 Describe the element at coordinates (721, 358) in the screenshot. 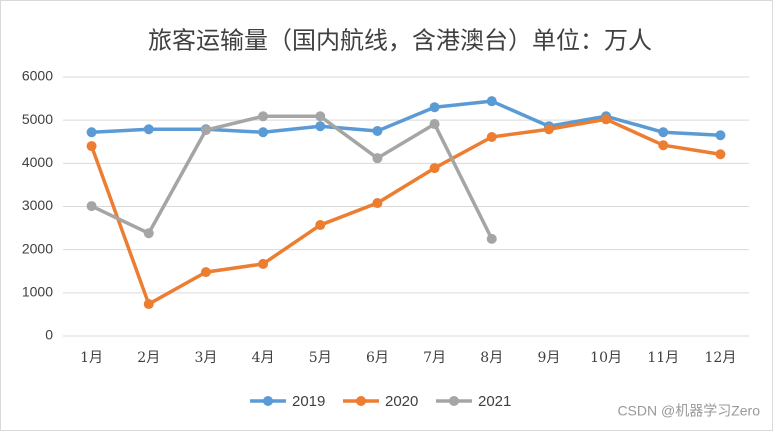

I see `x-tick-label: 12月` at that location.